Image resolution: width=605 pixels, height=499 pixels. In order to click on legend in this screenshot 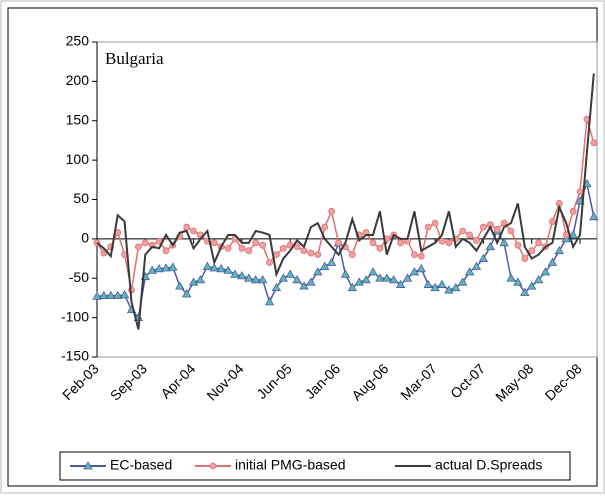, I will do `click(315, 466)`.